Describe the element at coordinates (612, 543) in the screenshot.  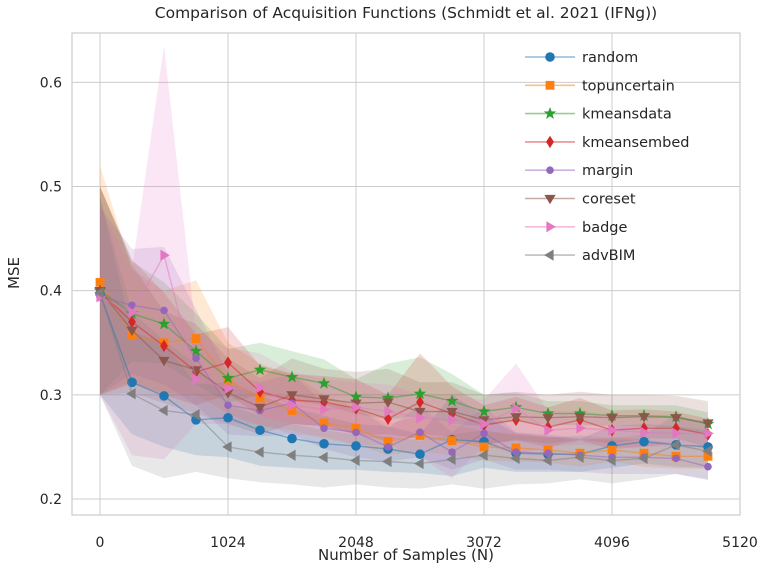
I see `x-tick-label: 4096` at that location.